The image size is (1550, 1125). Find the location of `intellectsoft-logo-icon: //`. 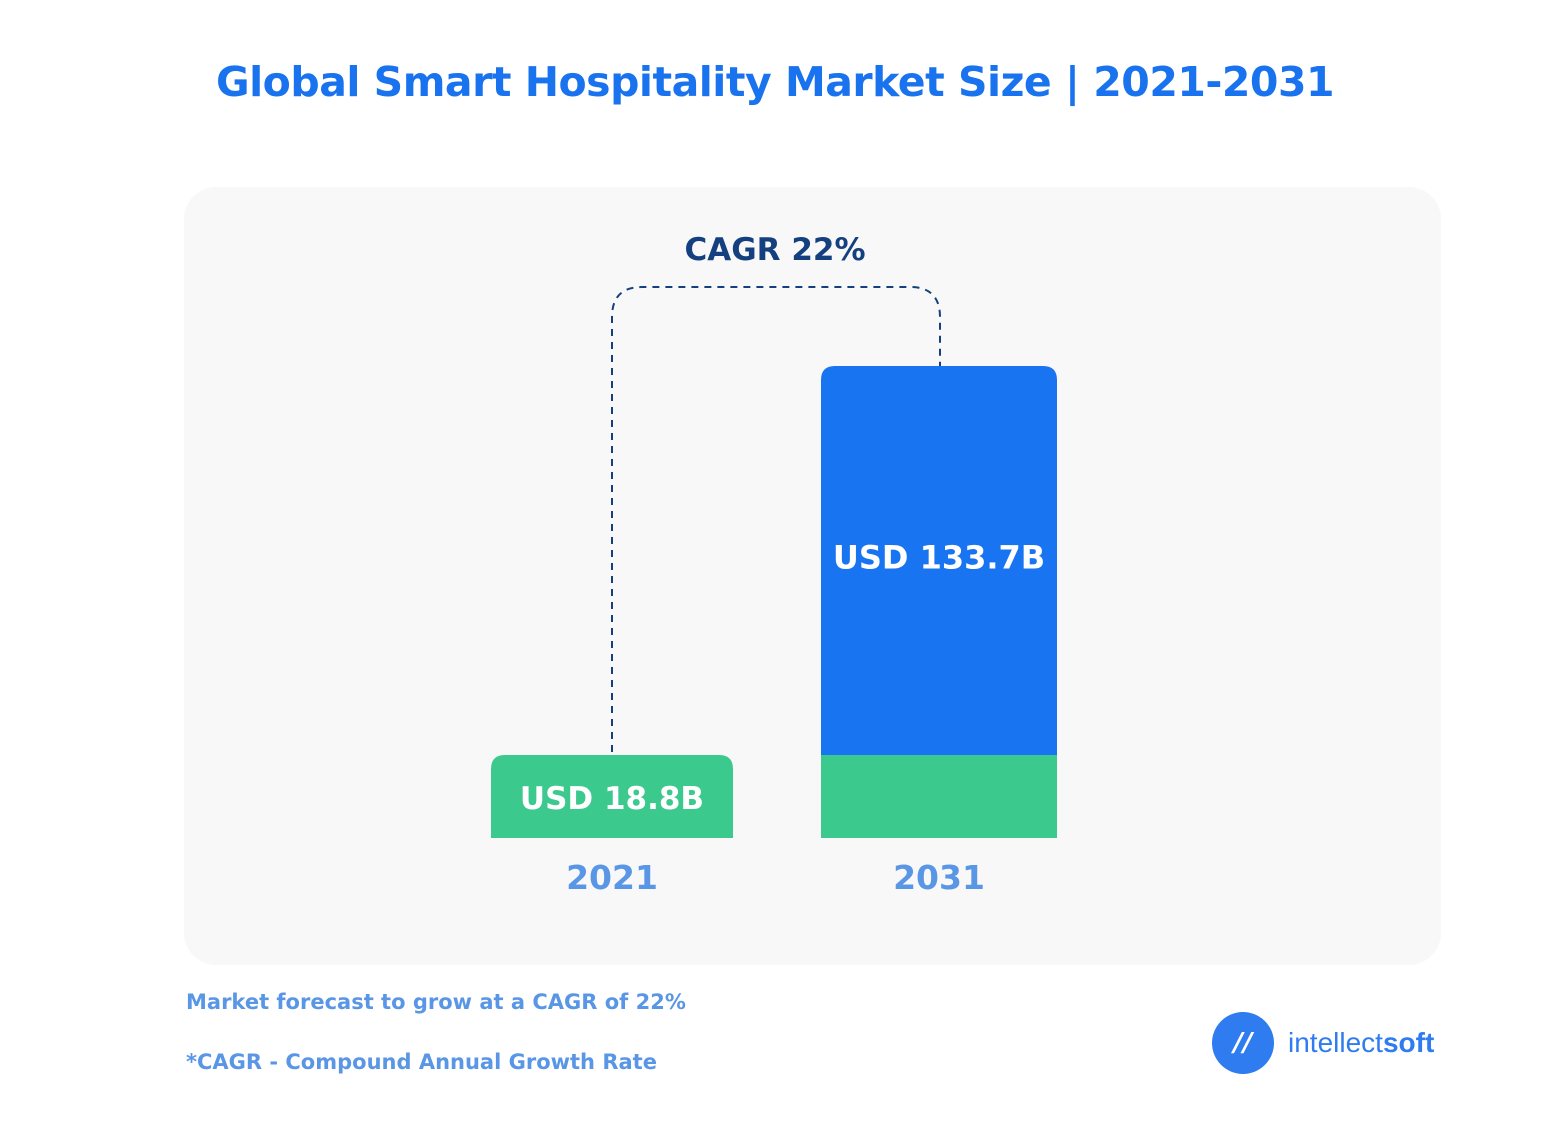

intellectsoft-logo-icon: // is located at coordinates (1243, 1043).